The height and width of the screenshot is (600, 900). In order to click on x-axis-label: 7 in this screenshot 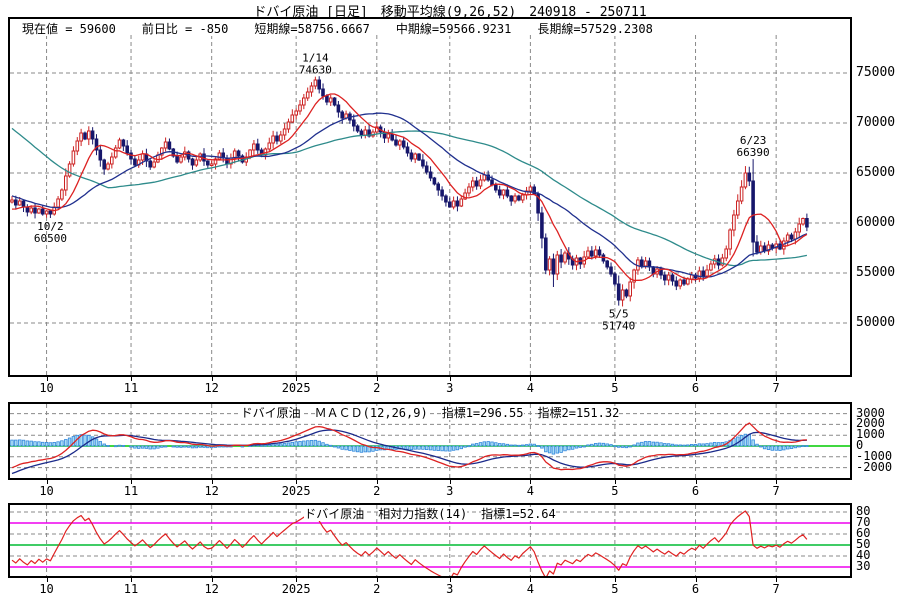, I will do `click(776, 388)`.